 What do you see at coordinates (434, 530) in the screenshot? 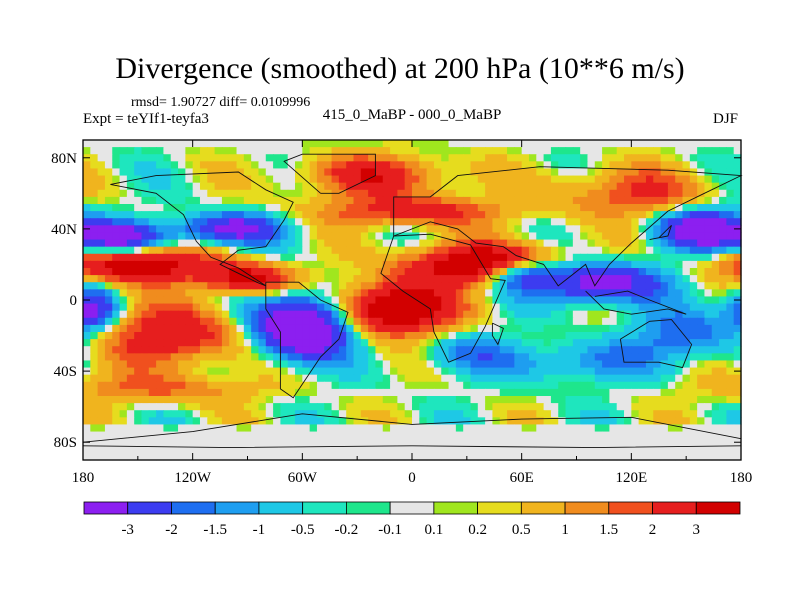
I see `colorbar-label: 0.1` at bounding box center [434, 530].